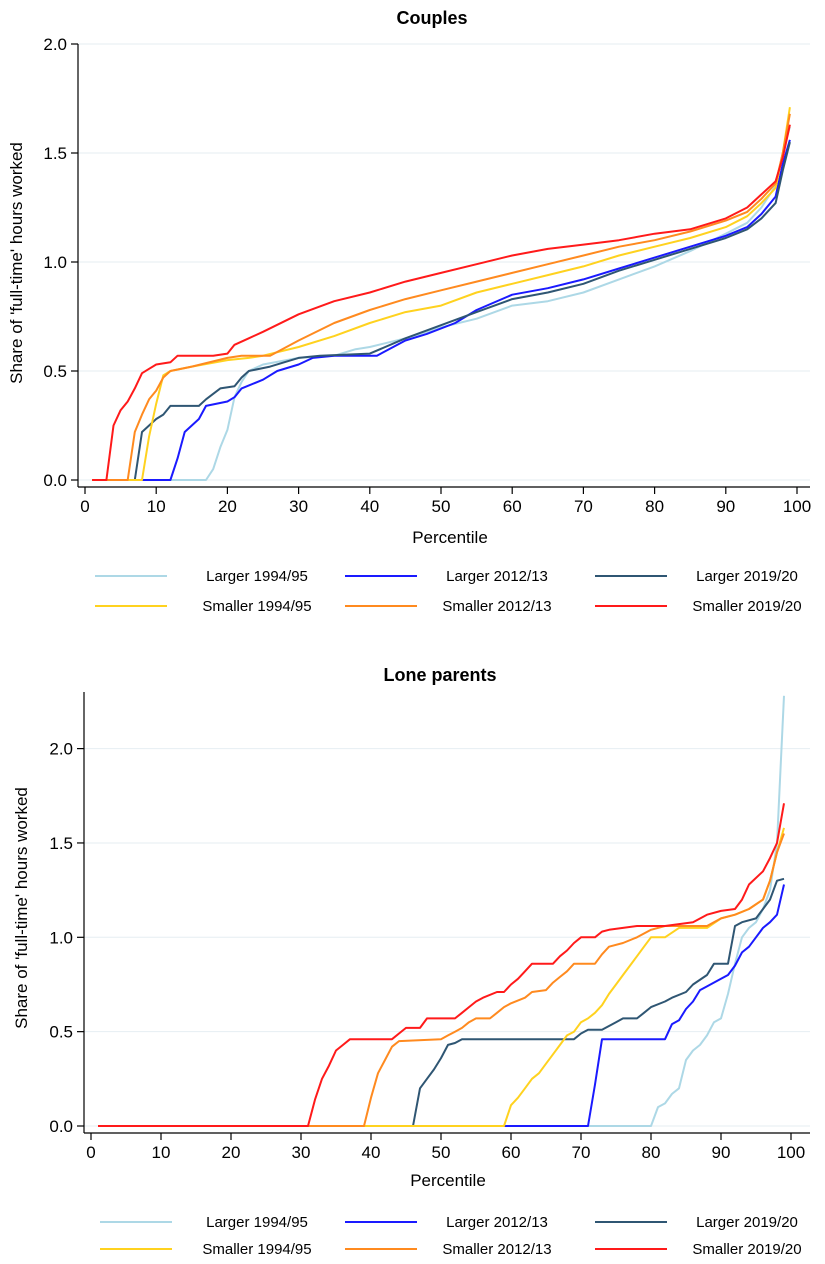  Describe the element at coordinates (431, 18) in the screenshot. I see `chart-title: Couples` at that location.